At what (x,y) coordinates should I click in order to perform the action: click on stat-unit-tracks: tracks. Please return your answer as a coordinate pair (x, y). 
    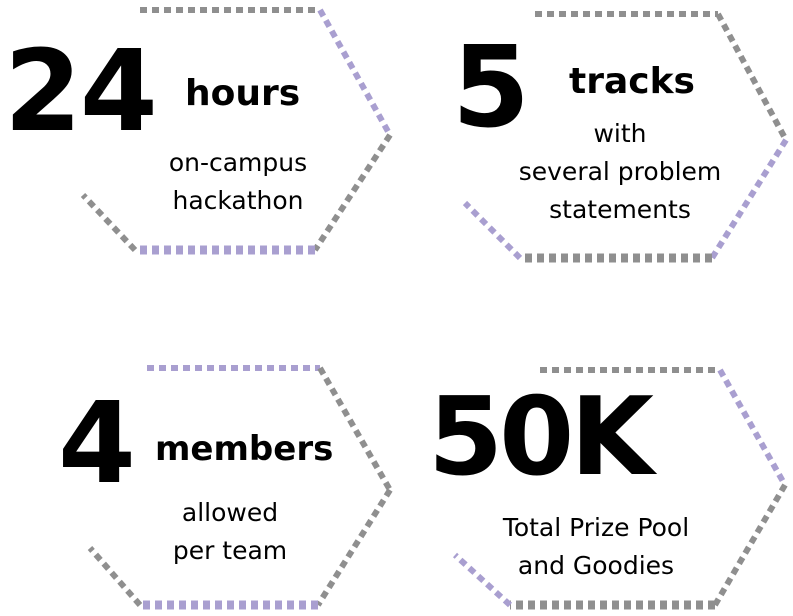
    Looking at the image, I should click on (632, 81).